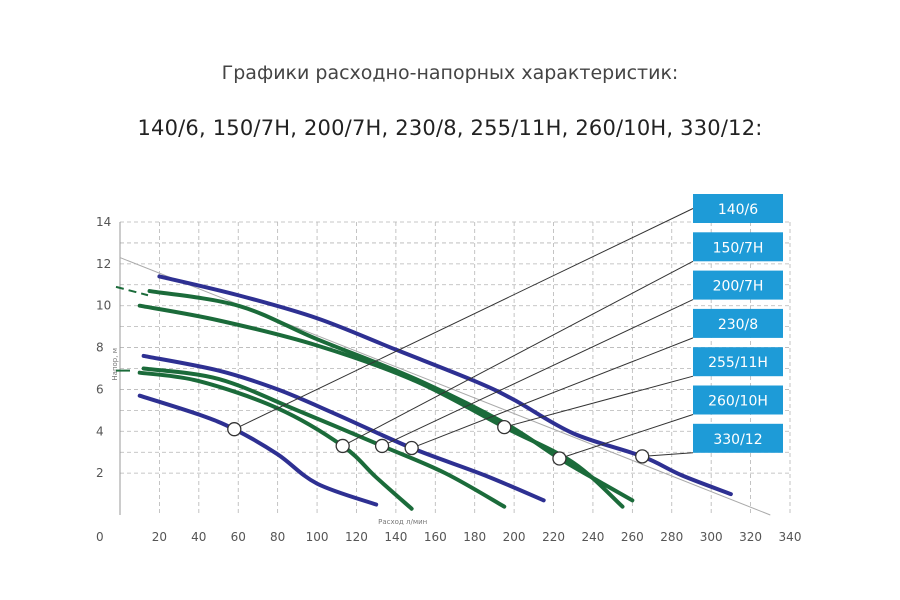 Image resolution: width=900 pixels, height=600 pixels. I want to click on legend-label-200-7h: 200/7H, so click(738, 287).